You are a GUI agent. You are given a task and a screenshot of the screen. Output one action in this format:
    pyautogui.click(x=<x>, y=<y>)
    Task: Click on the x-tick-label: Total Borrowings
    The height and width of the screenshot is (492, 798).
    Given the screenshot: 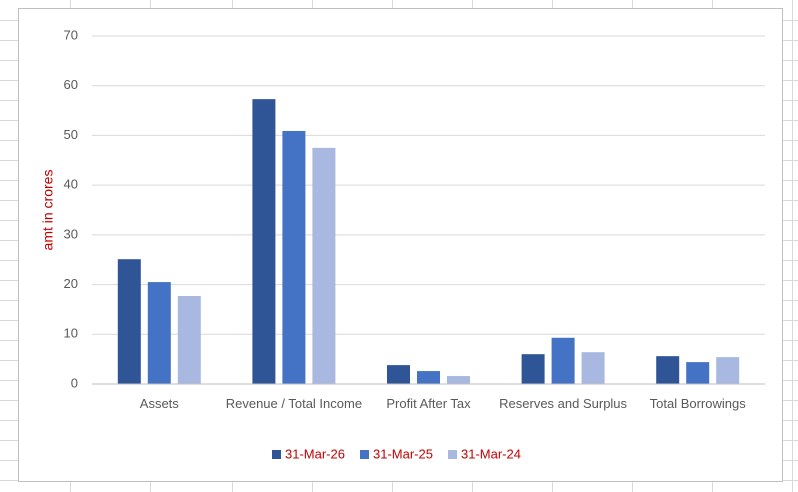 What is the action you would take?
    pyautogui.click(x=697, y=403)
    